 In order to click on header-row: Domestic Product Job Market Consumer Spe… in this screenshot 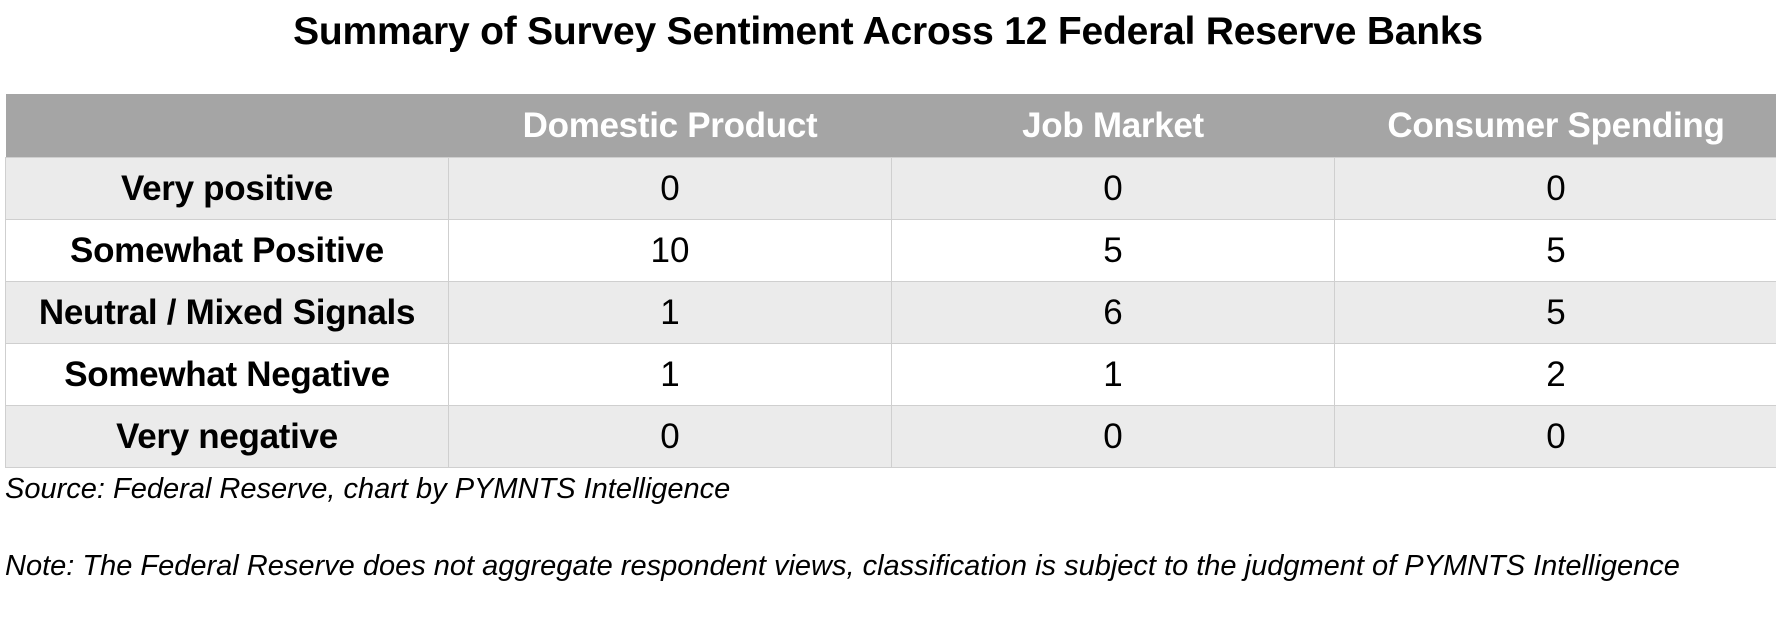, I will do `click(890, 126)`.